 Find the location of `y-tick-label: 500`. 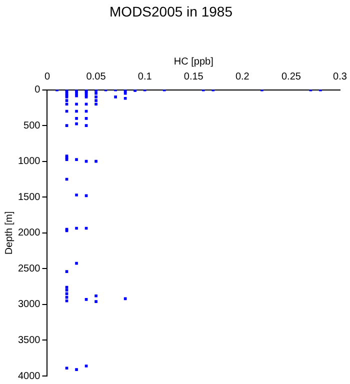

y-tick-label: 500 is located at coordinates (32, 126).